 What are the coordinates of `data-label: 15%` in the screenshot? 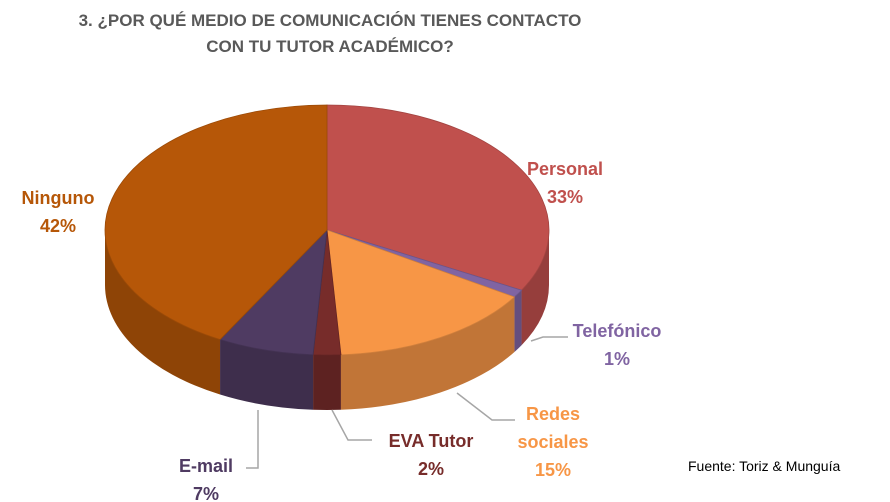 It's located at (553, 470).